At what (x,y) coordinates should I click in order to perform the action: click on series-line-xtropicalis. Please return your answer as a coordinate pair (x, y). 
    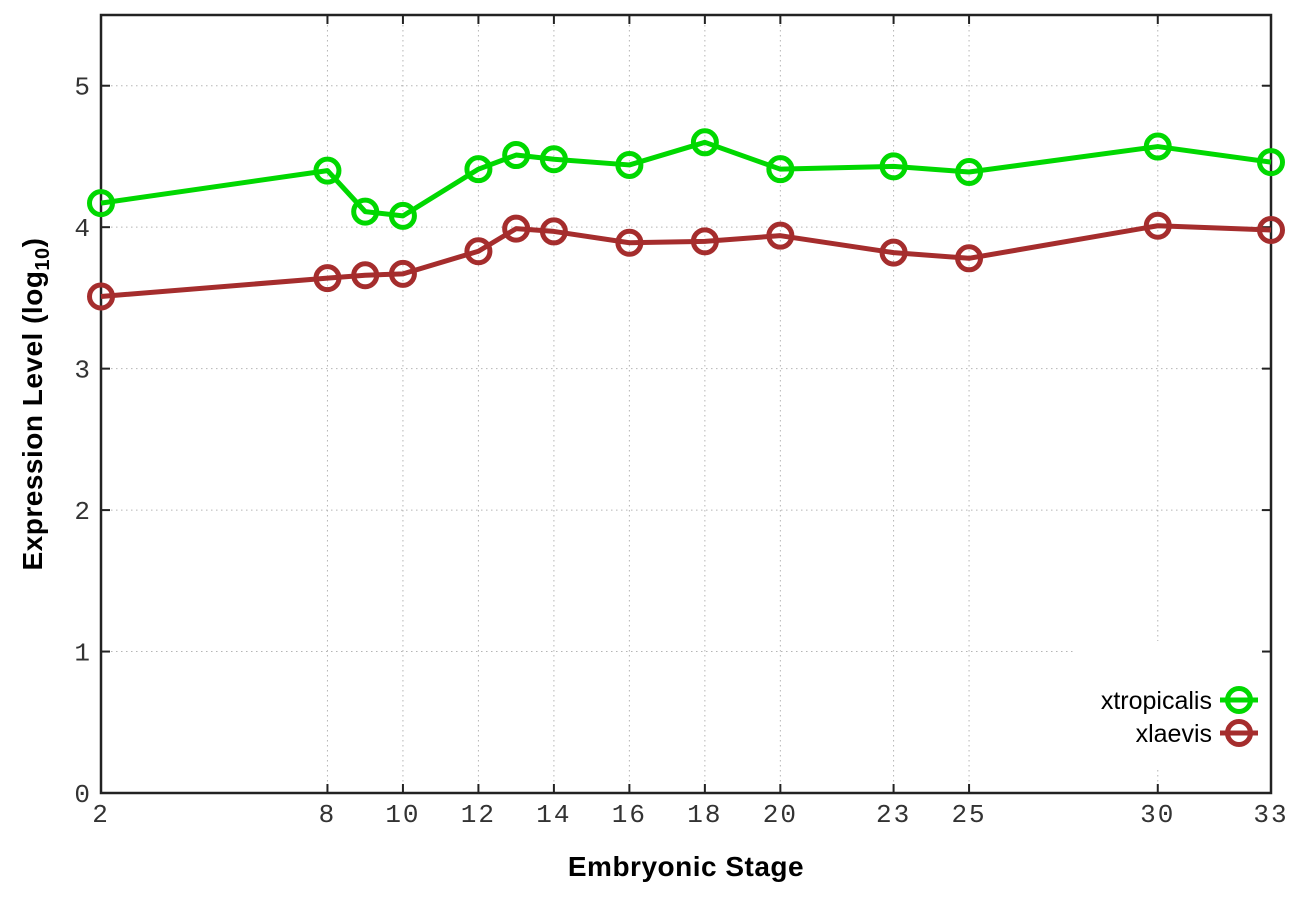
    Looking at the image, I should click on (686, 179).